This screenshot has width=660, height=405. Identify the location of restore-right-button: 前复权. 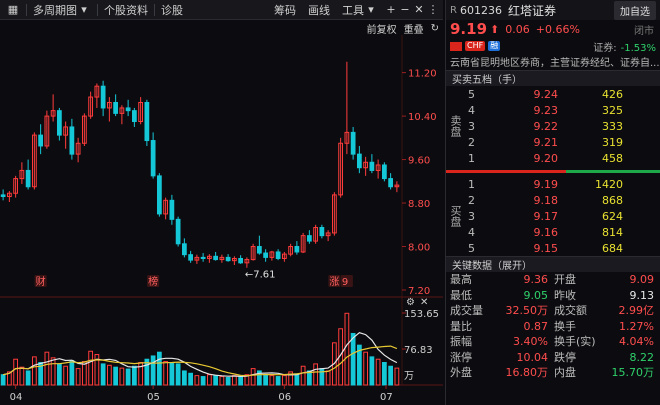
(381, 30).